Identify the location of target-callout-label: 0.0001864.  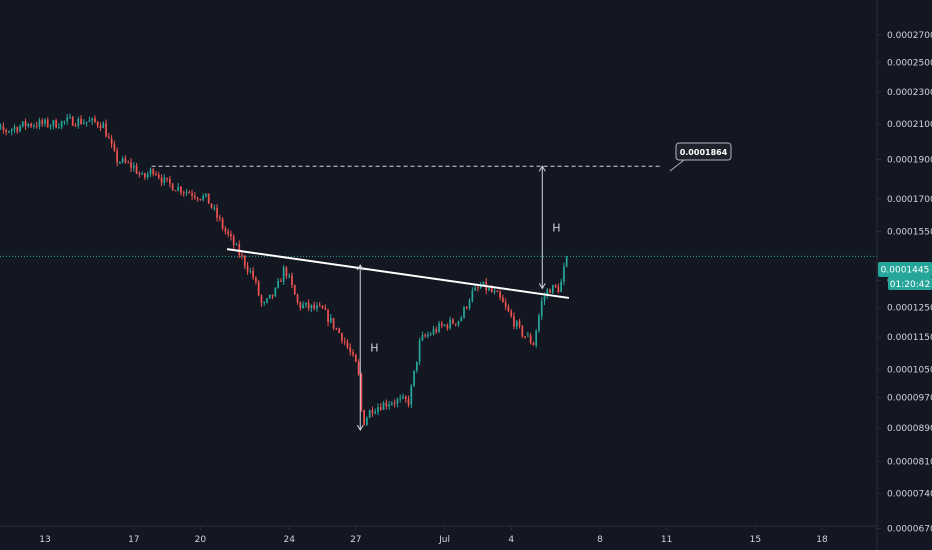
(704, 152).